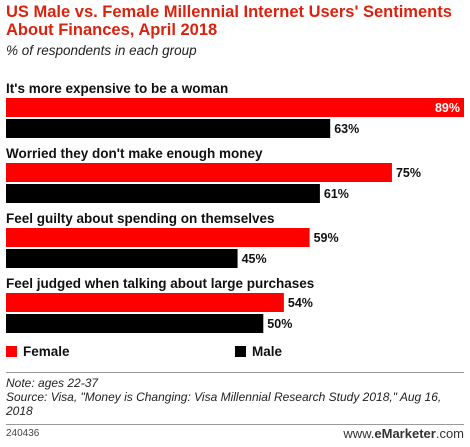 This screenshot has width=470, height=447. I want to click on brand-suffix: .com, so click(449, 433).